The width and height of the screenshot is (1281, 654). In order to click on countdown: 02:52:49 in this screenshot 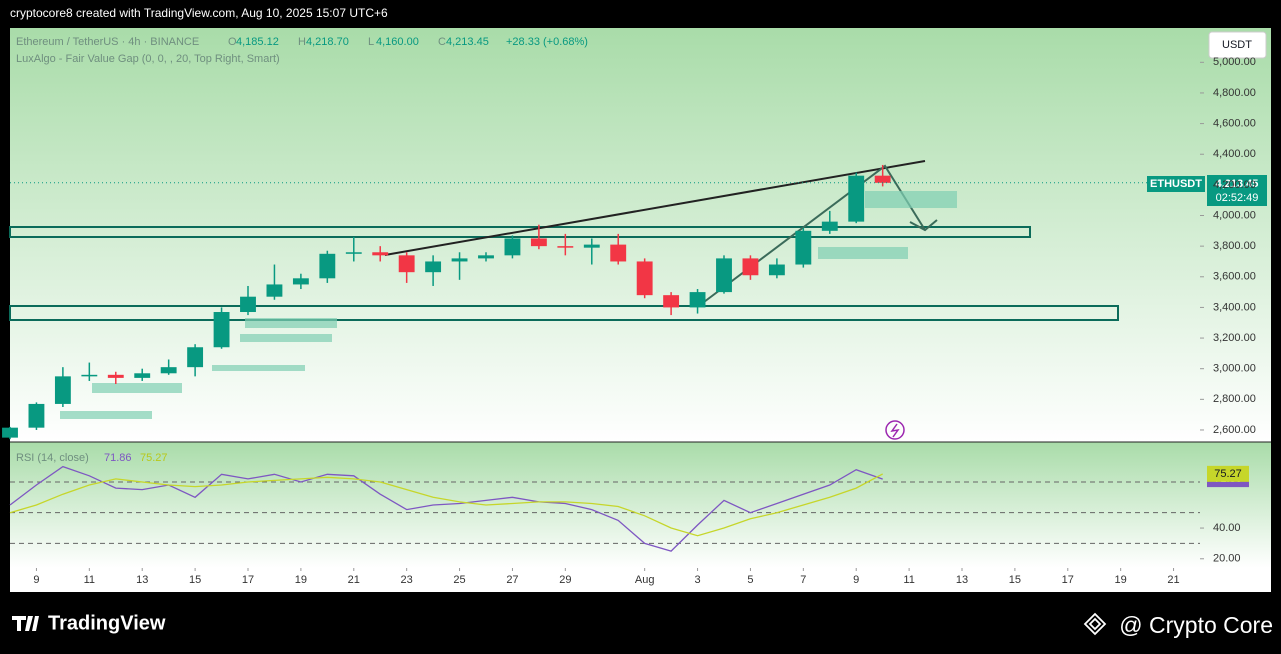, I will do `click(1237, 198)`.